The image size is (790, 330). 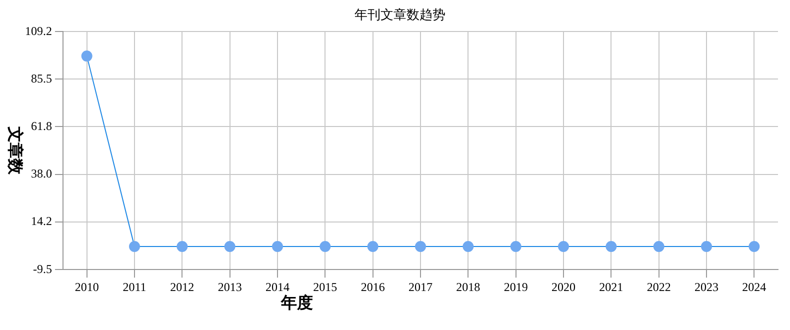 I want to click on x-tick-label: 2010, so click(x=86, y=287).